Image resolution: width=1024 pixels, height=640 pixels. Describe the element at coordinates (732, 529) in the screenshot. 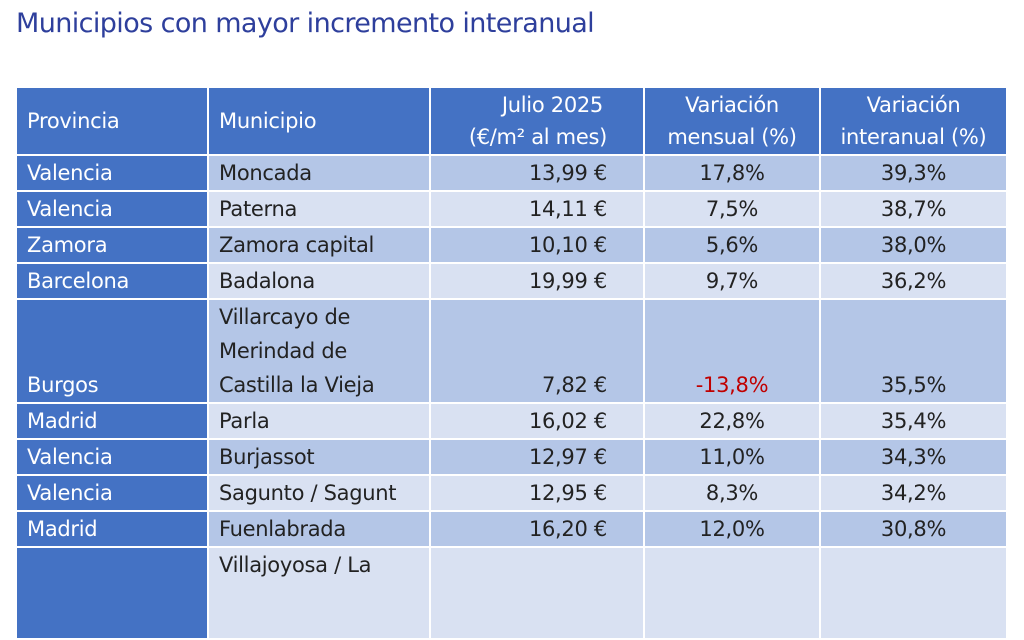

I see `cell-mensual: 12,0%` at that location.